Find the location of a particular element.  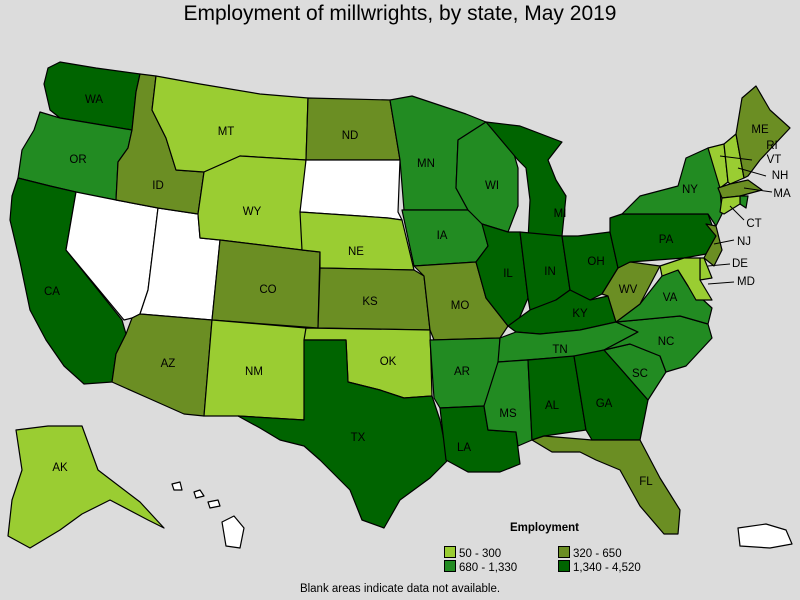

state-label-ct: CT is located at coordinates (753, 224).